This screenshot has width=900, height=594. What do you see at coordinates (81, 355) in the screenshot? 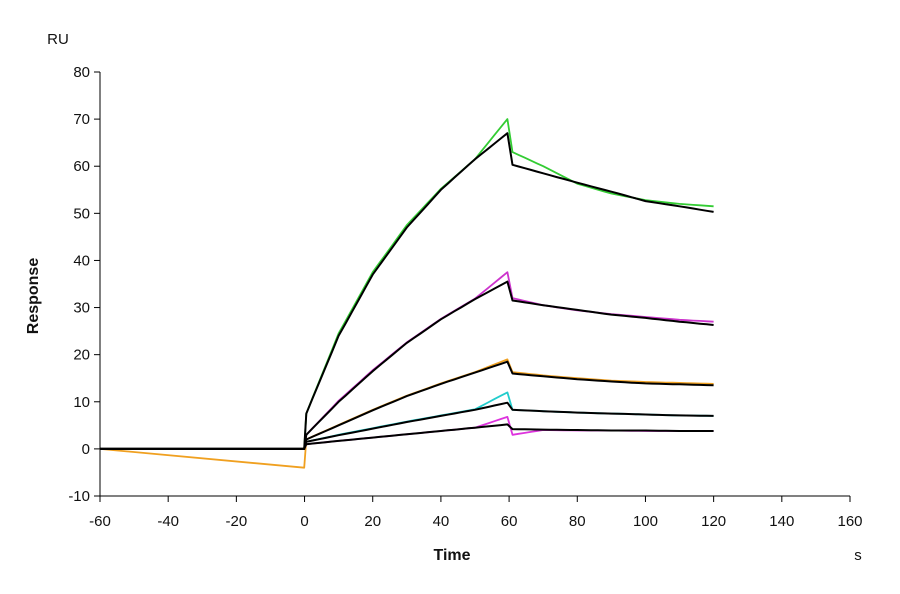
I see `y-tick-label: 20` at bounding box center [81, 355].